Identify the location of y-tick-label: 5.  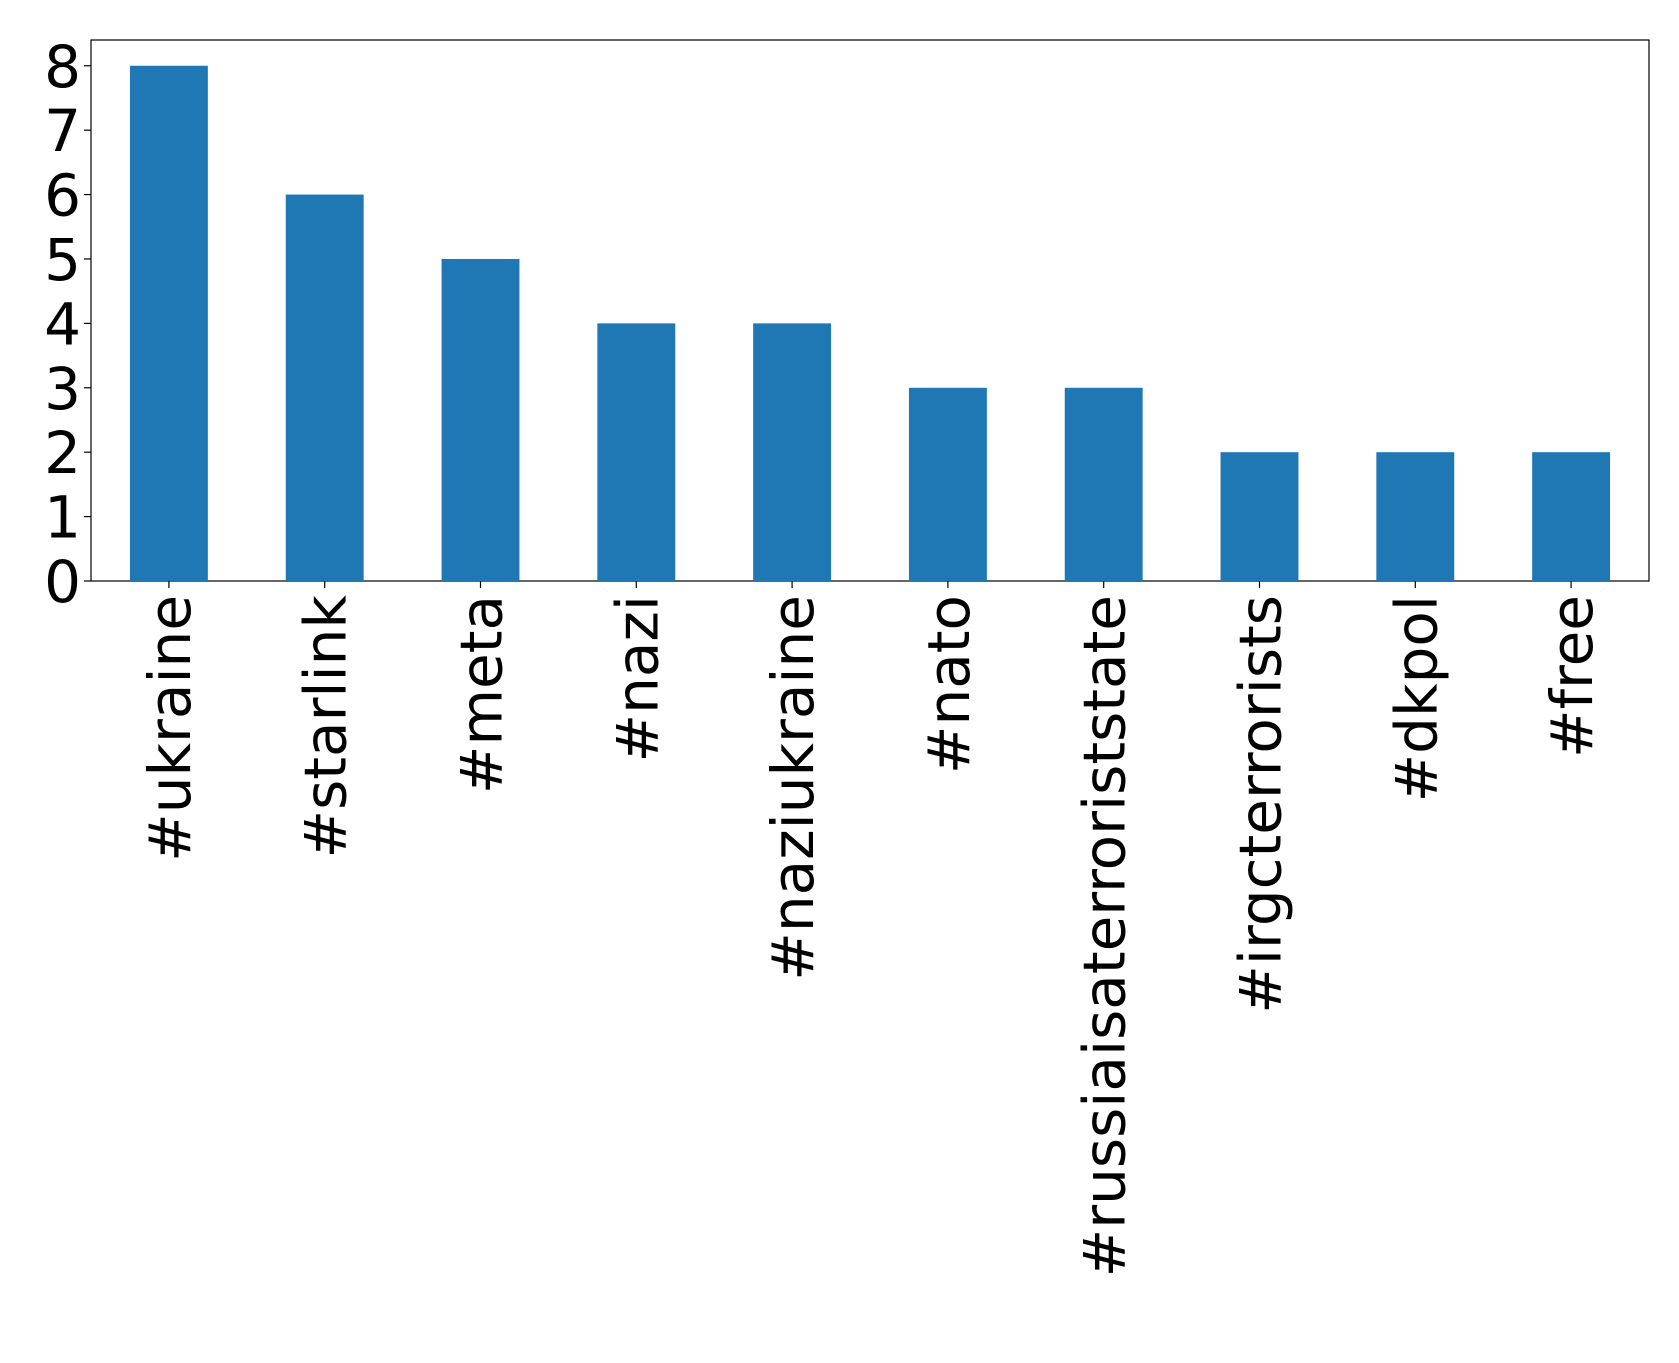
(62, 260).